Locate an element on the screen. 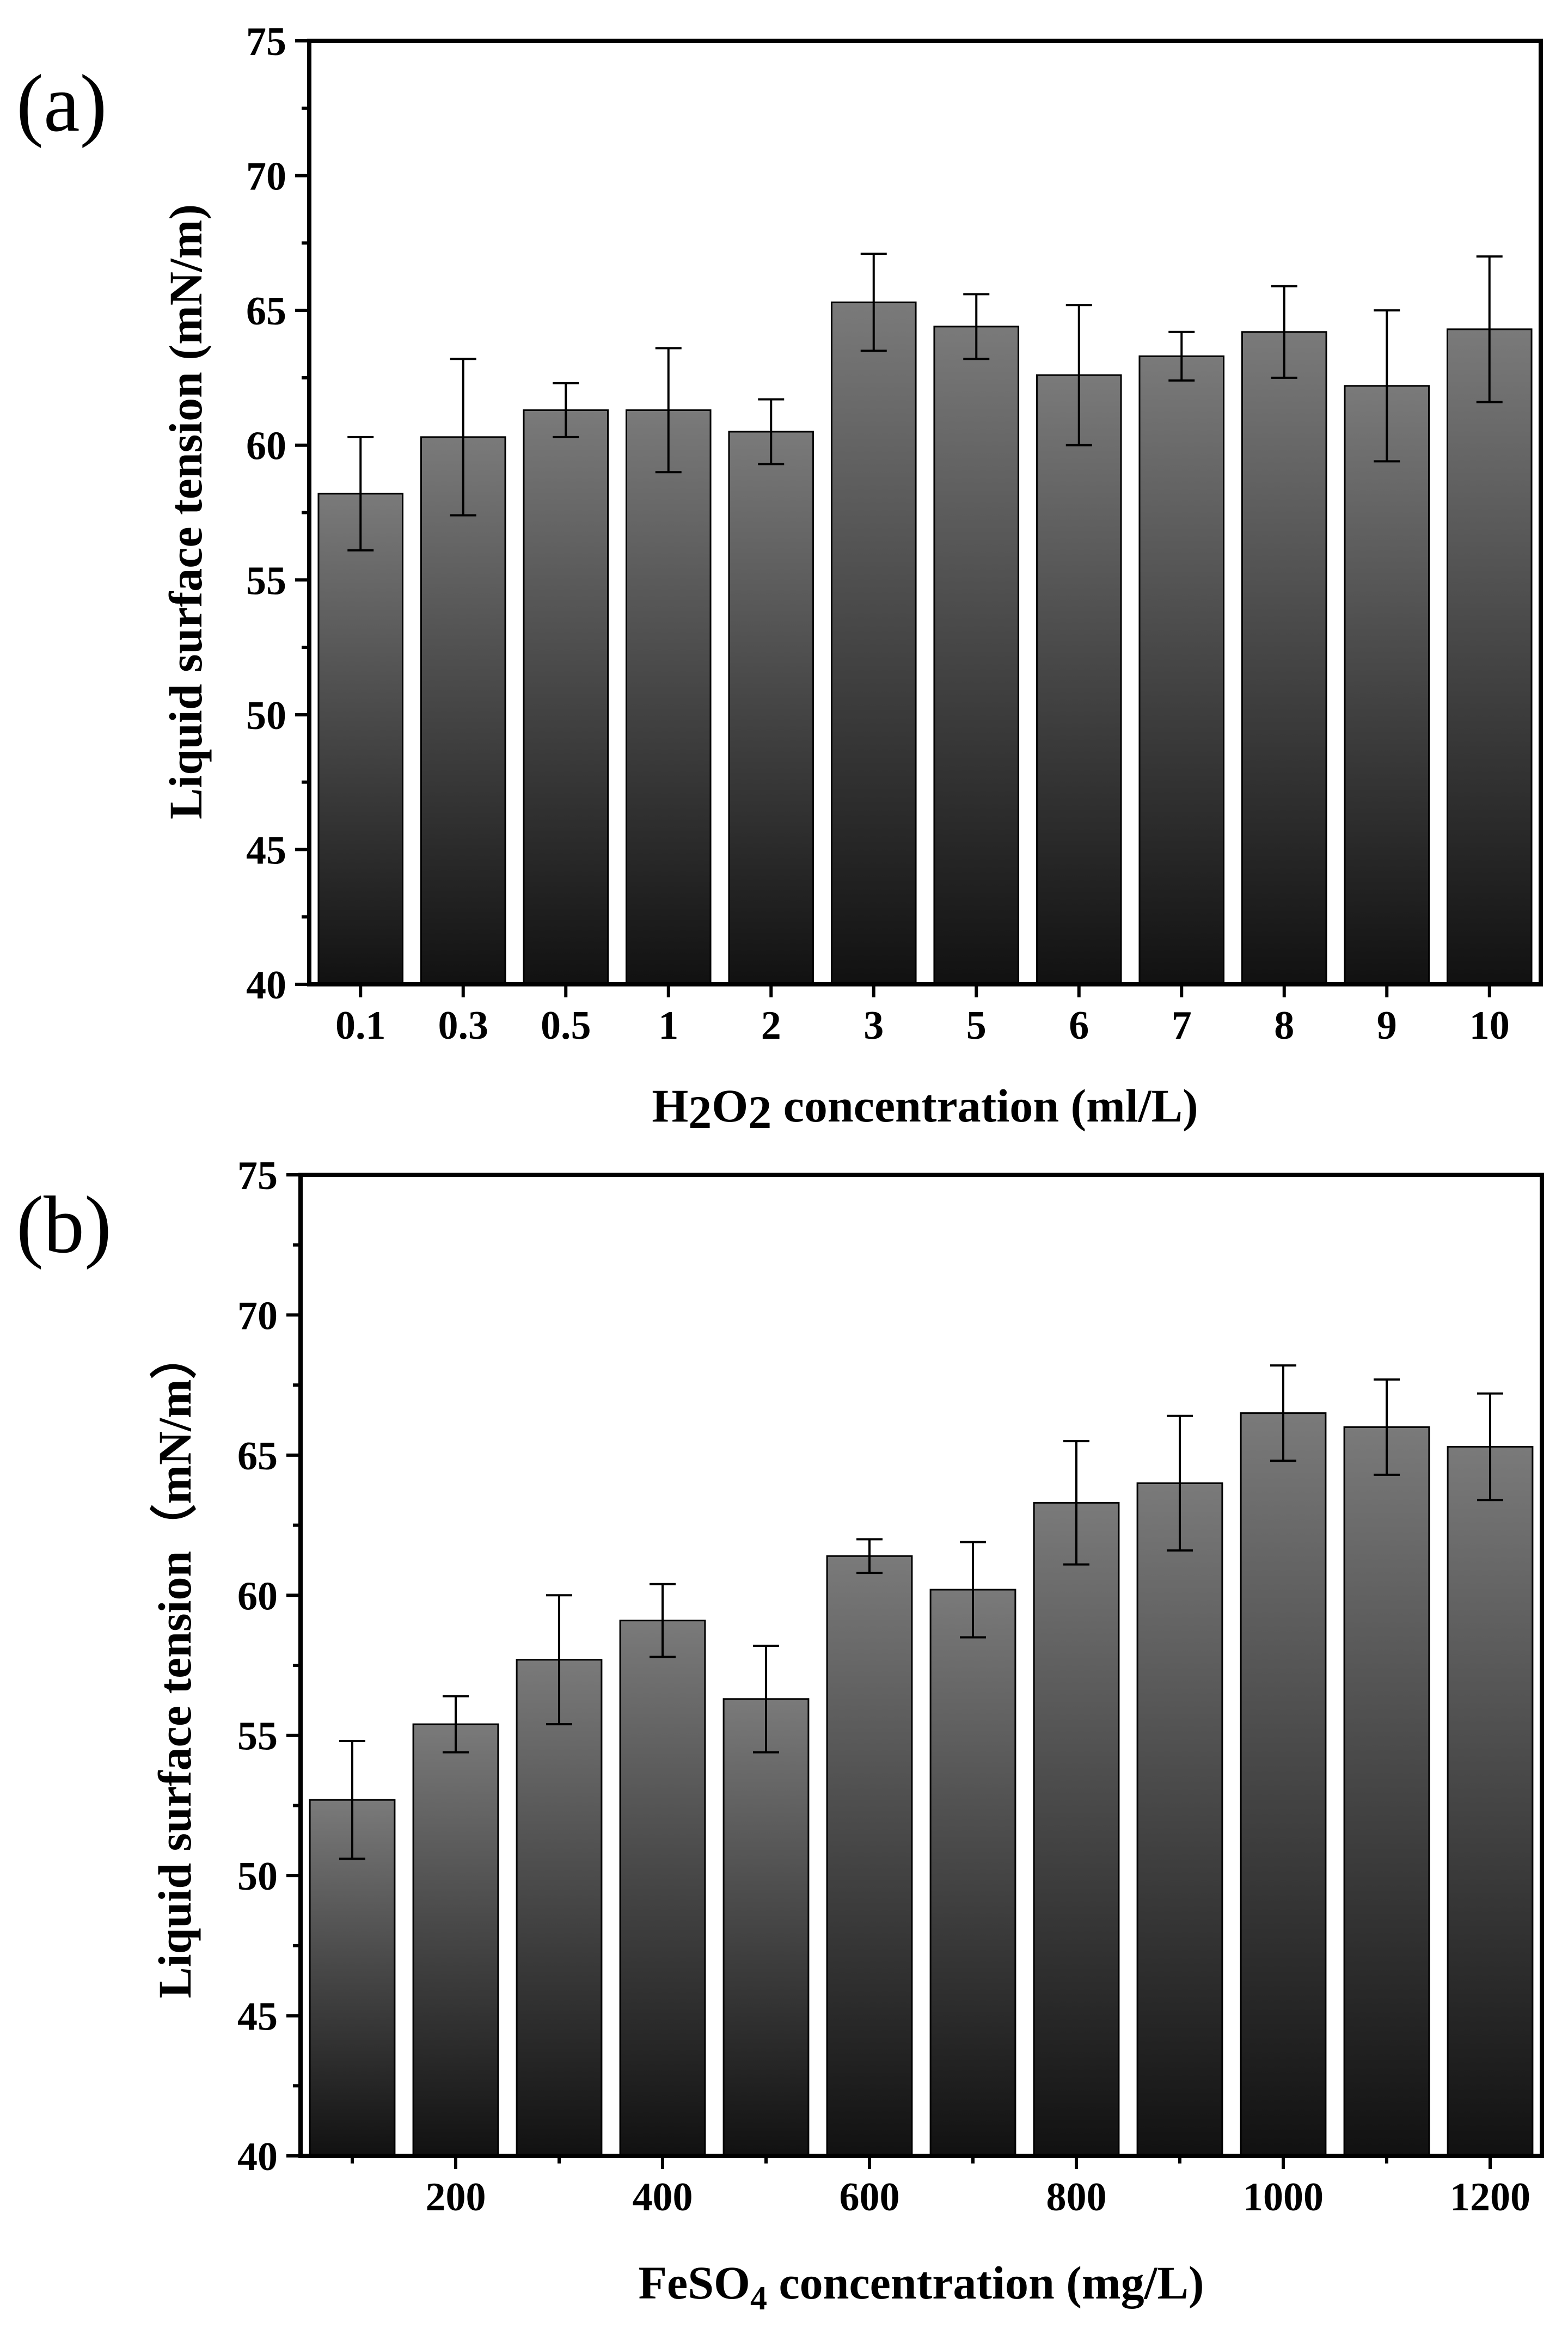 The image size is (1568, 2329). x-tick-label: 3 is located at coordinates (873, 1025).